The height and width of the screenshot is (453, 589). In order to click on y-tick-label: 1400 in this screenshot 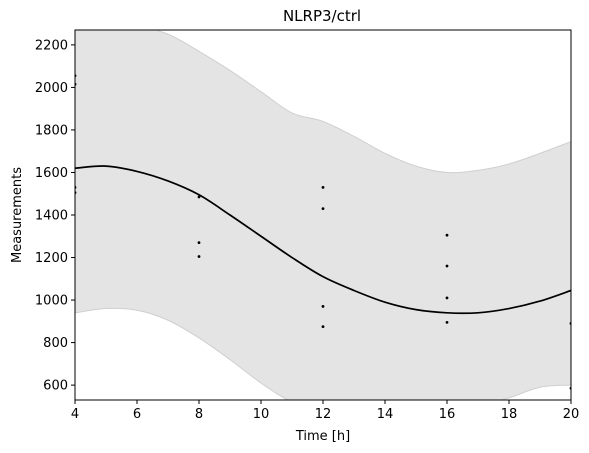, I will do `click(51, 216)`.